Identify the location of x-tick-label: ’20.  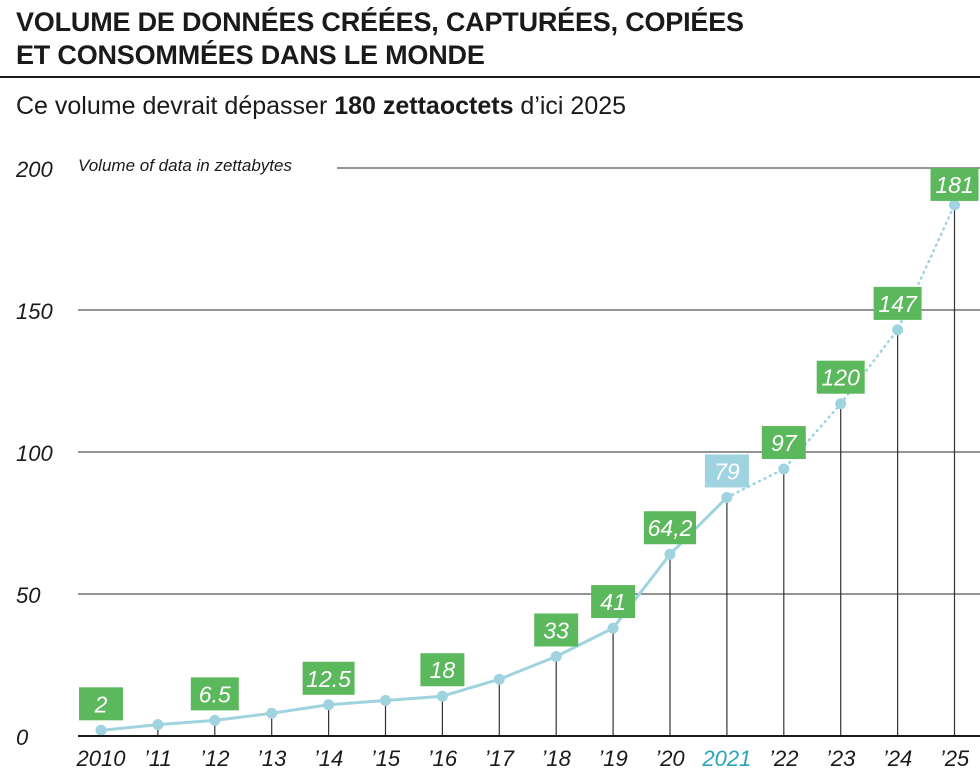
(670, 758).